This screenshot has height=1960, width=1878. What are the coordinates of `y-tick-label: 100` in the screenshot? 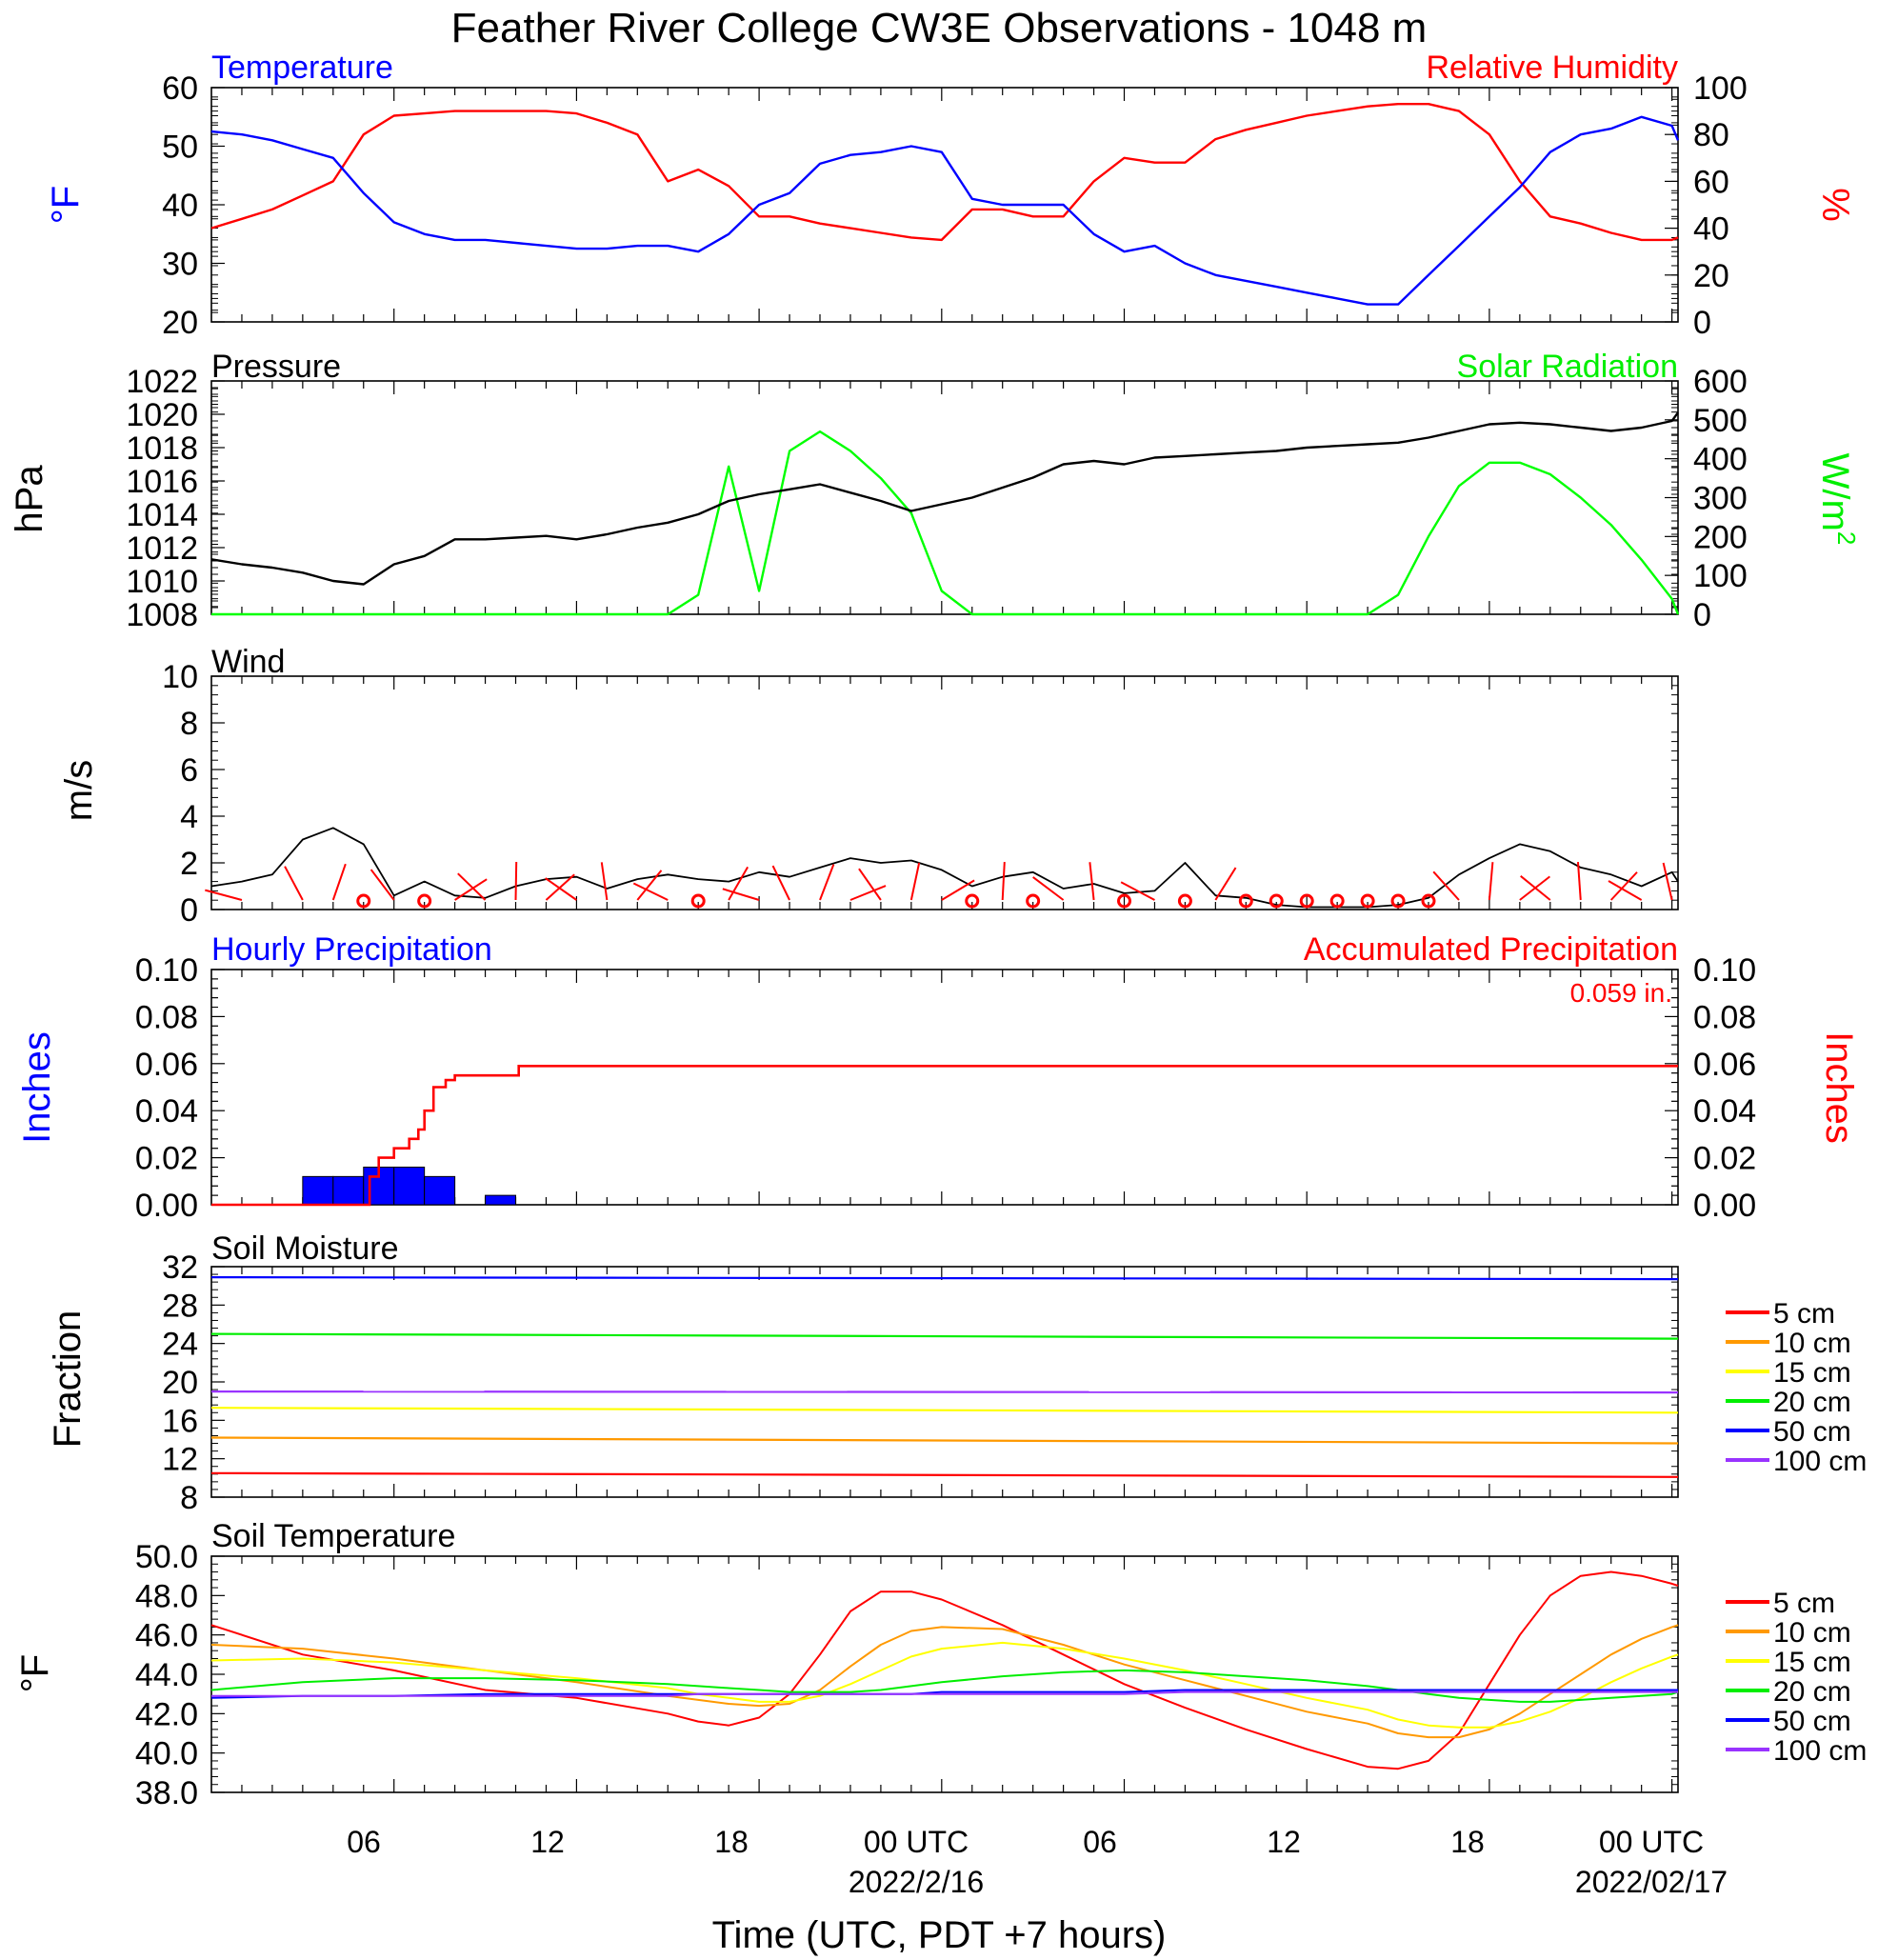 It's located at (1720, 88).